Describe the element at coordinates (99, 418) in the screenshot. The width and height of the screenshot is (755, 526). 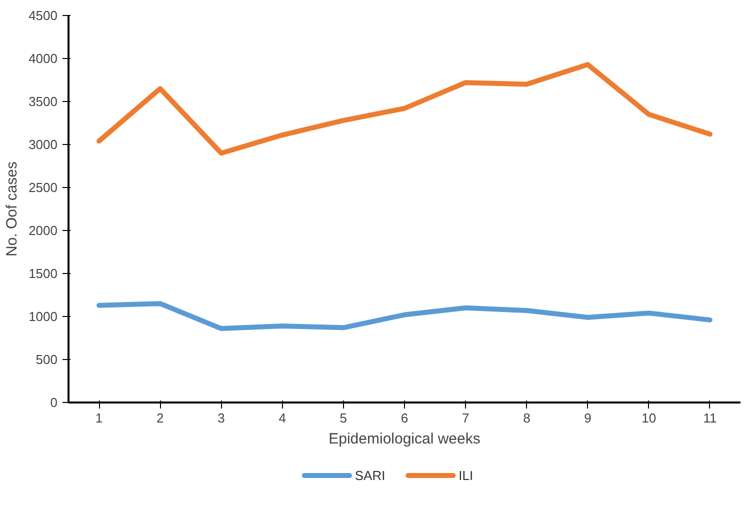
I see `x-tick-label: 1` at that location.